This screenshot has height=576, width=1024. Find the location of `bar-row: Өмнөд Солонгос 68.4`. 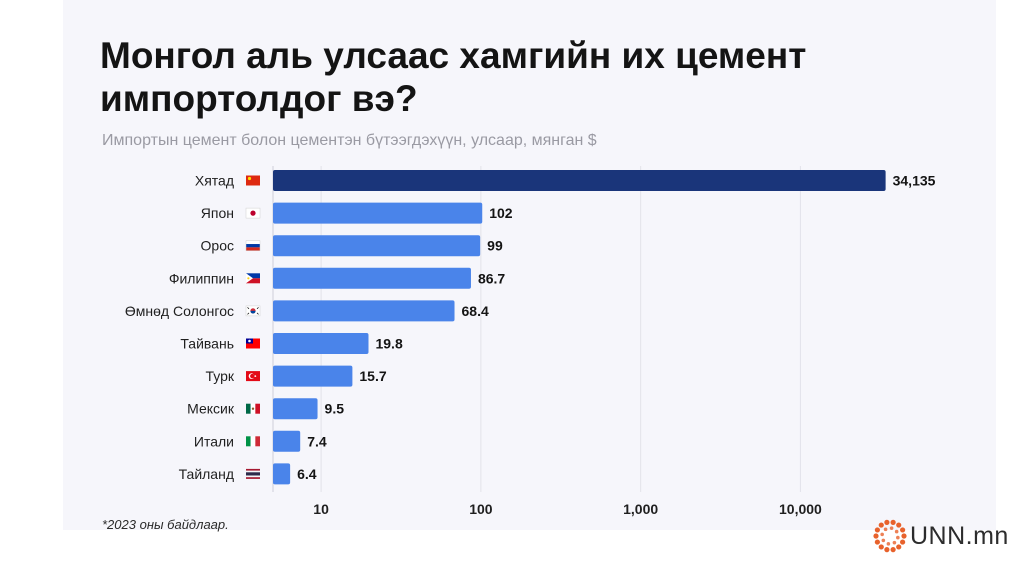

bar-row: Өмнөд Солонгос 68.4 is located at coordinates (307, 311).